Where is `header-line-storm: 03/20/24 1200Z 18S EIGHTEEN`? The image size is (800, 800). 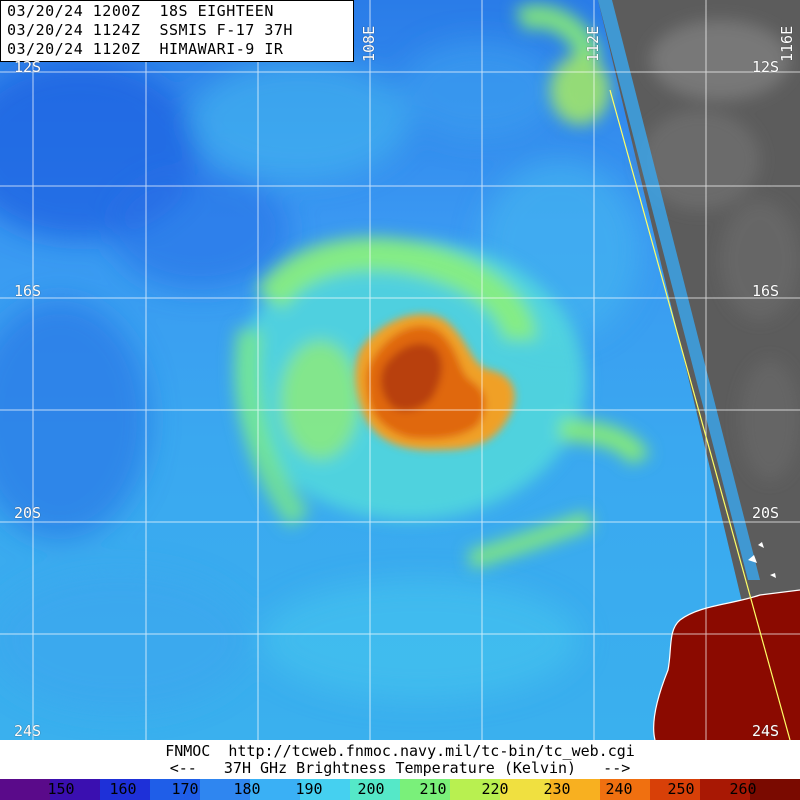
header-line-storm: 03/20/24 1200Z 18S EIGHTEEN is located at coordinates (140, 11).